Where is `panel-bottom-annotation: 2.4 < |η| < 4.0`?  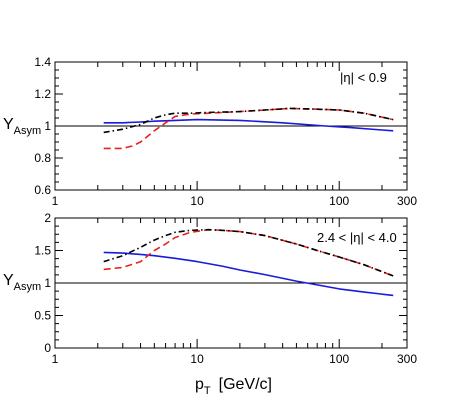 panel-bottom-annotation: 2.4 < |η| < 4.0 is located at coordinates (357, 237).